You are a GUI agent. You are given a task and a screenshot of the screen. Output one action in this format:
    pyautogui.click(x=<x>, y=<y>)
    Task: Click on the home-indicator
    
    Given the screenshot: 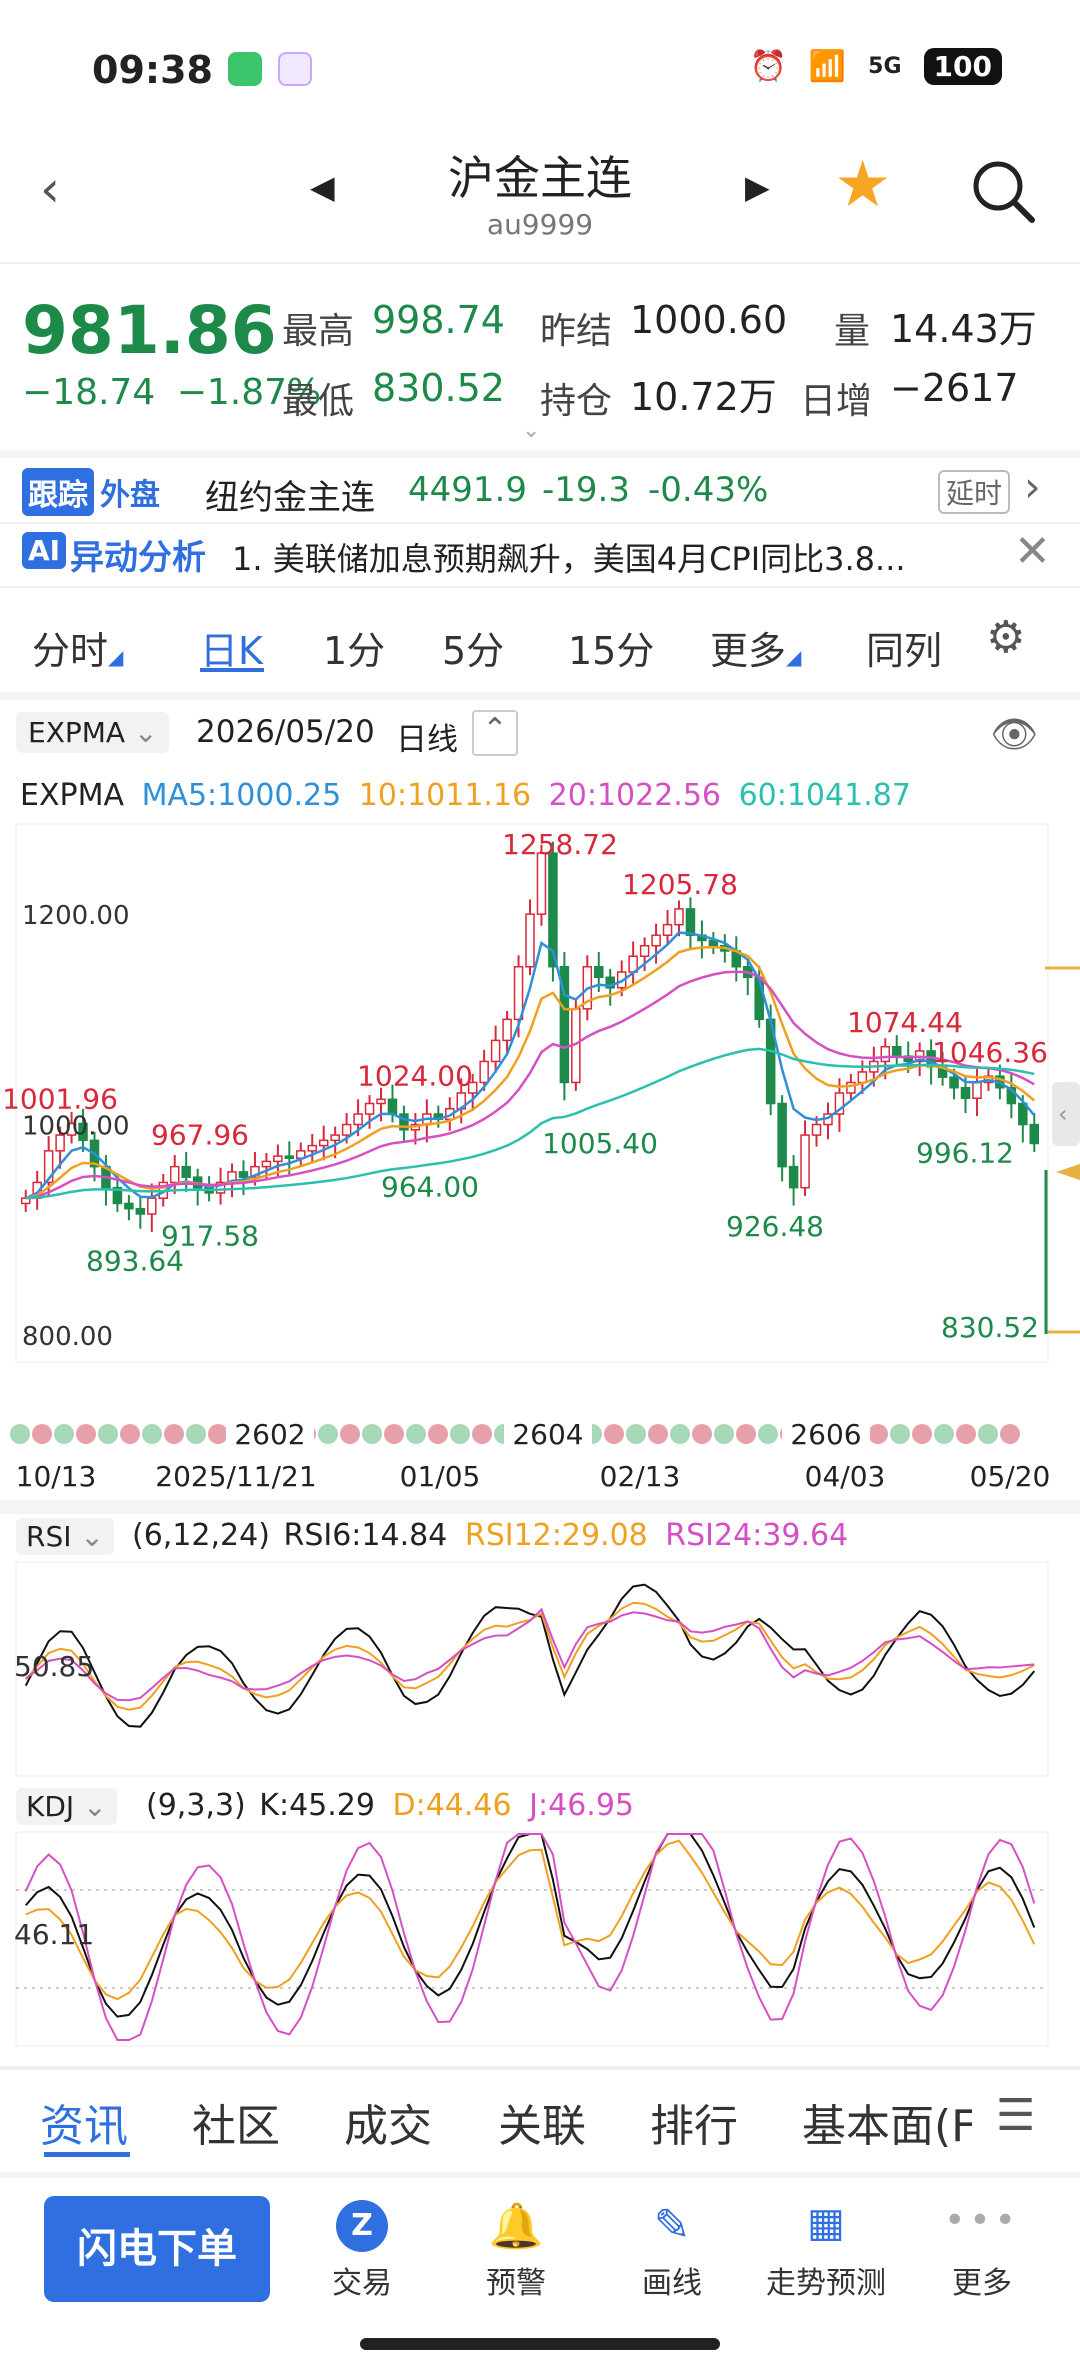 What is the action you would take?
    pyautogui.click(x=540, y=2344)
    